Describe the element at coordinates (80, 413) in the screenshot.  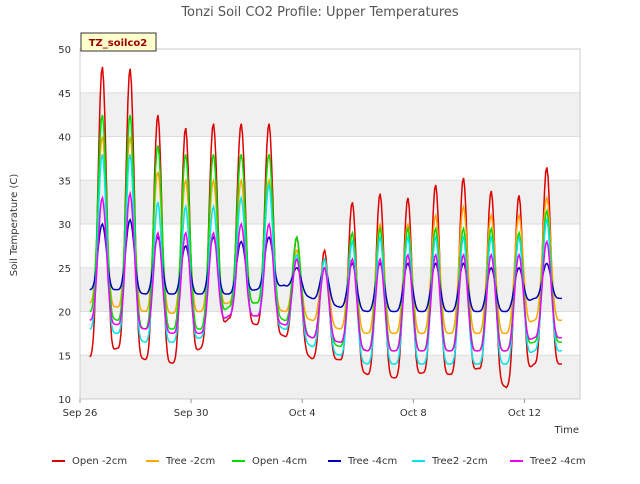
I see `x-tick-label: Sep 26` at that location.